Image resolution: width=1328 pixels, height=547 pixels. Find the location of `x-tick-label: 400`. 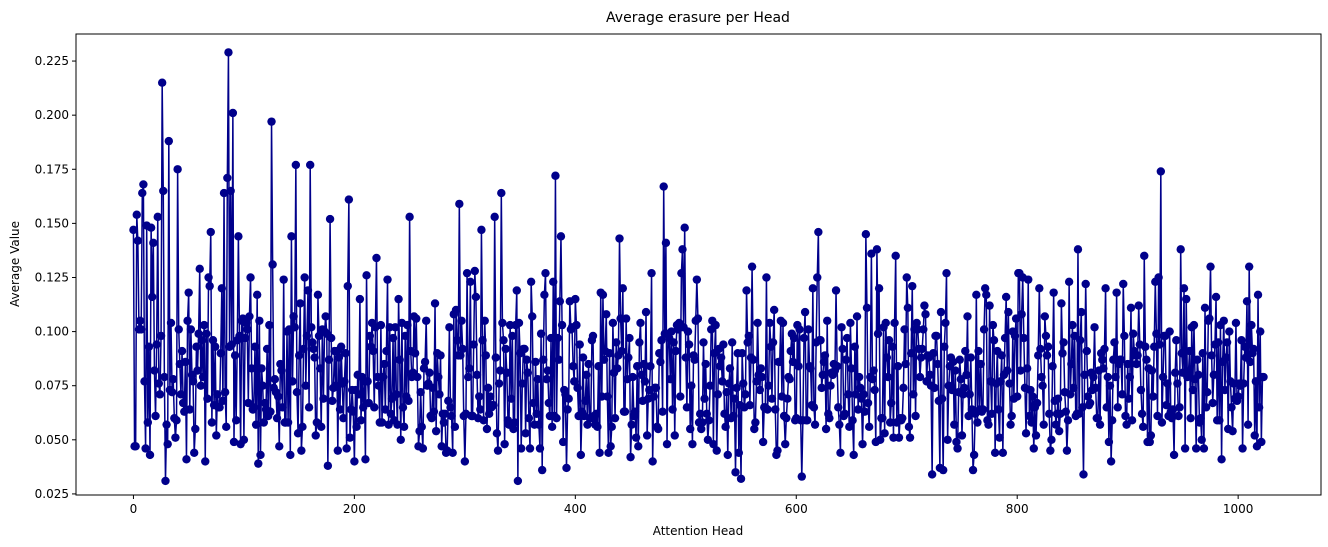

x-tick-label: 400 is located at coordinates (575, 509).